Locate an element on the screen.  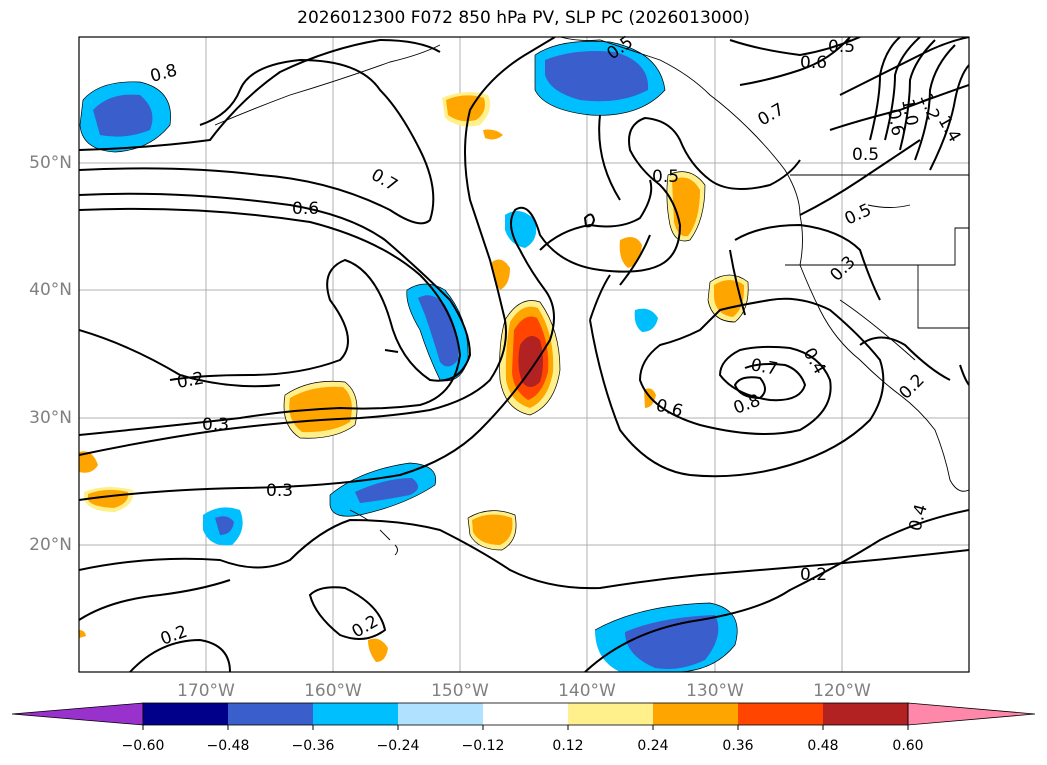
lat-label-20n: 20°N is located at coordinates (50, 545).